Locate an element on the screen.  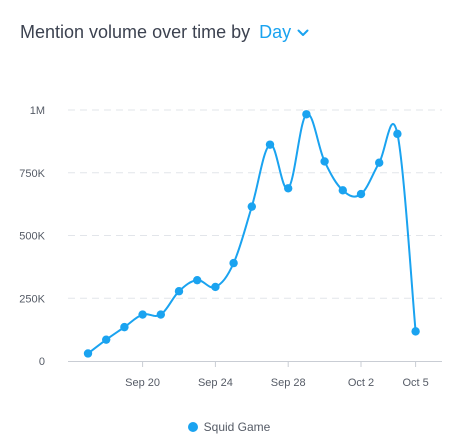
y-tick-label: 500K is located at coordinates (32, 237).